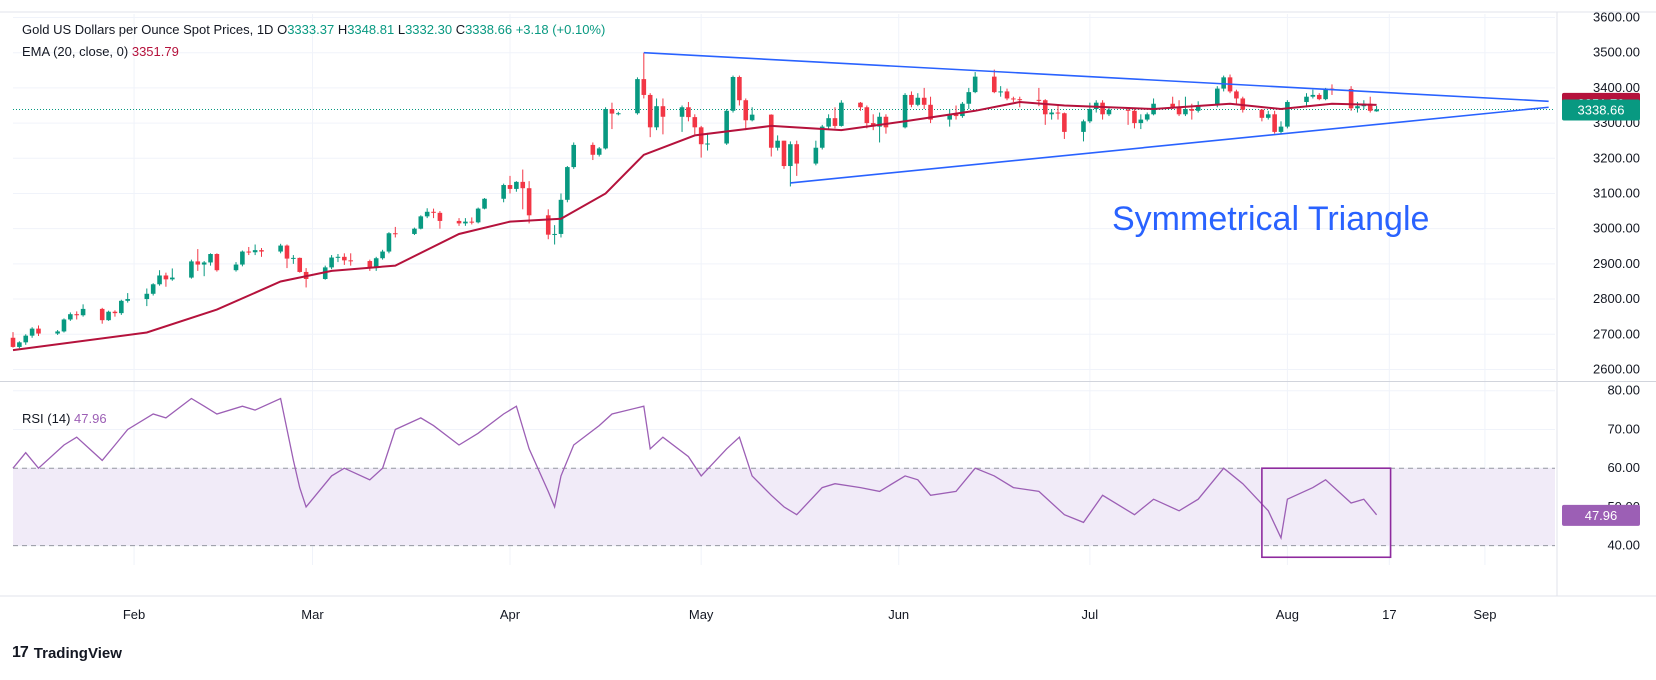 Image resolution: width=1656 pixels, height=680 pixels. I want to click on lower-trendline, so click(1169, 145).